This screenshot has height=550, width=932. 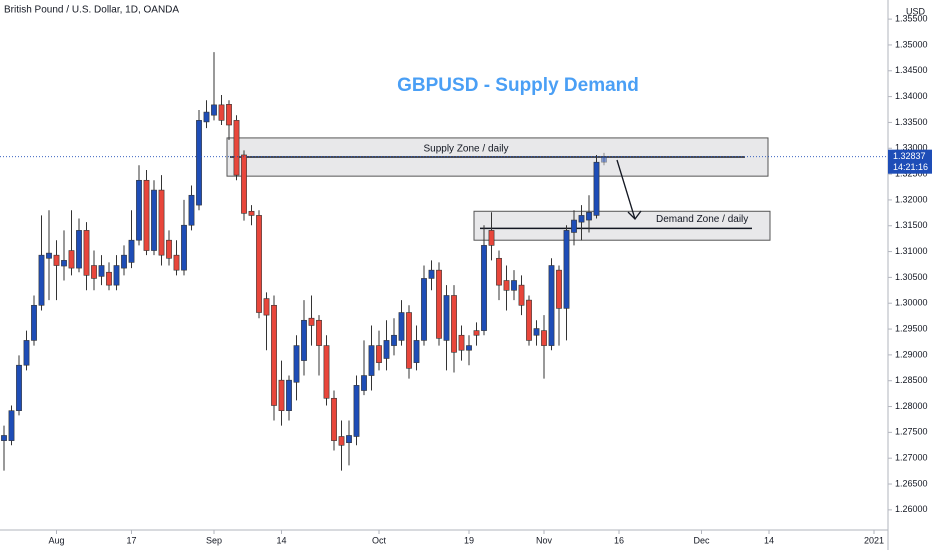 I want to click on arrow, so click(x=626, y=189).